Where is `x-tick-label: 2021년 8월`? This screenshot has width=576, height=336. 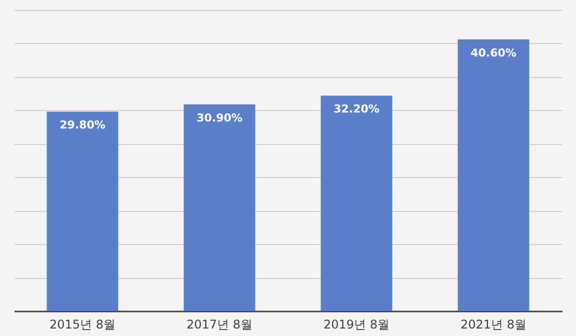
x-tick-label: 2021년 8월 is located at coordinates (493, 325).